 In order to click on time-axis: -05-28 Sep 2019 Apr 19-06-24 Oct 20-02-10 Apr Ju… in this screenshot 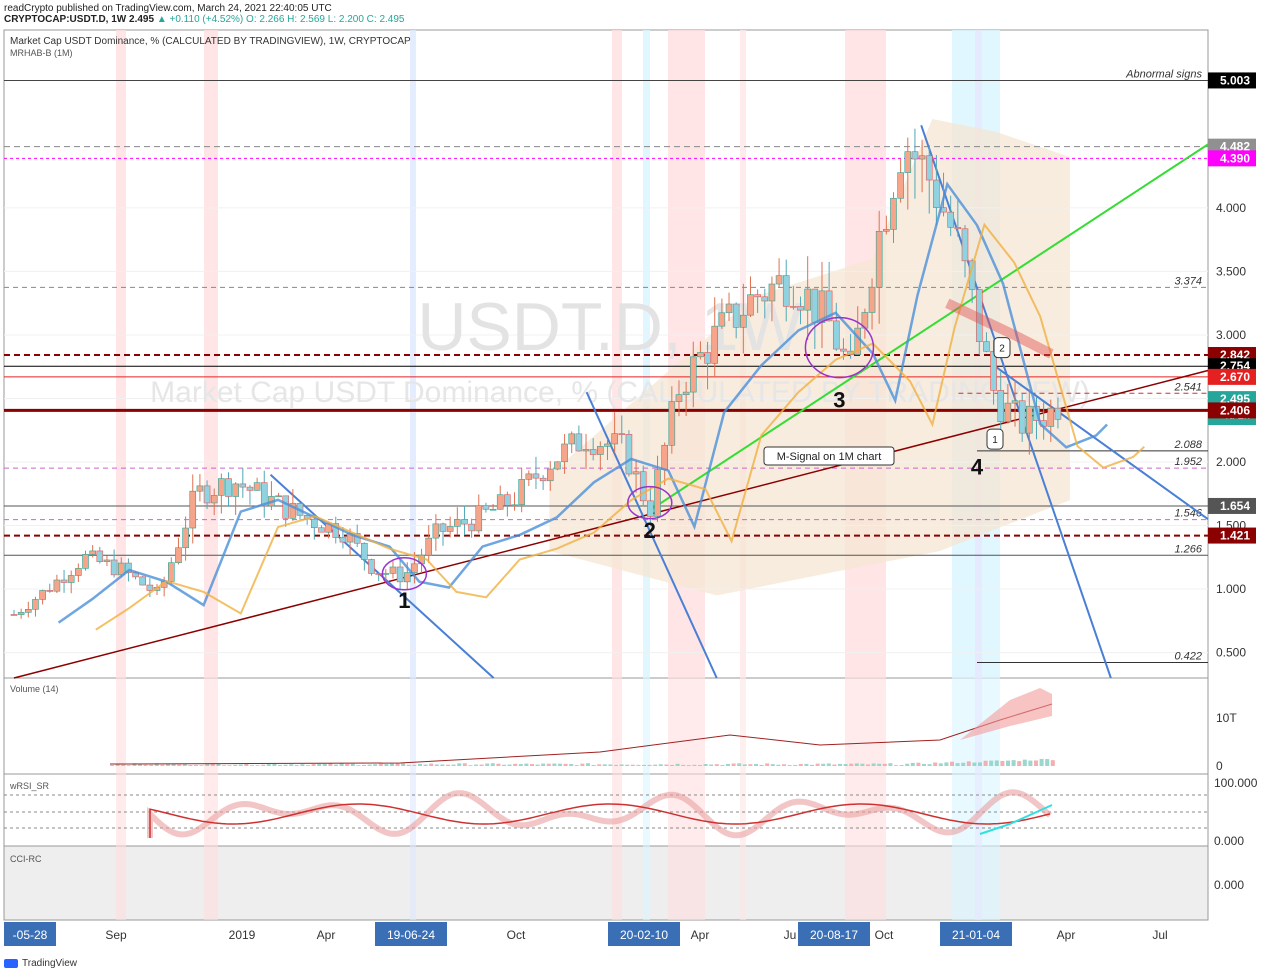, I will do `click(586, 934)`.